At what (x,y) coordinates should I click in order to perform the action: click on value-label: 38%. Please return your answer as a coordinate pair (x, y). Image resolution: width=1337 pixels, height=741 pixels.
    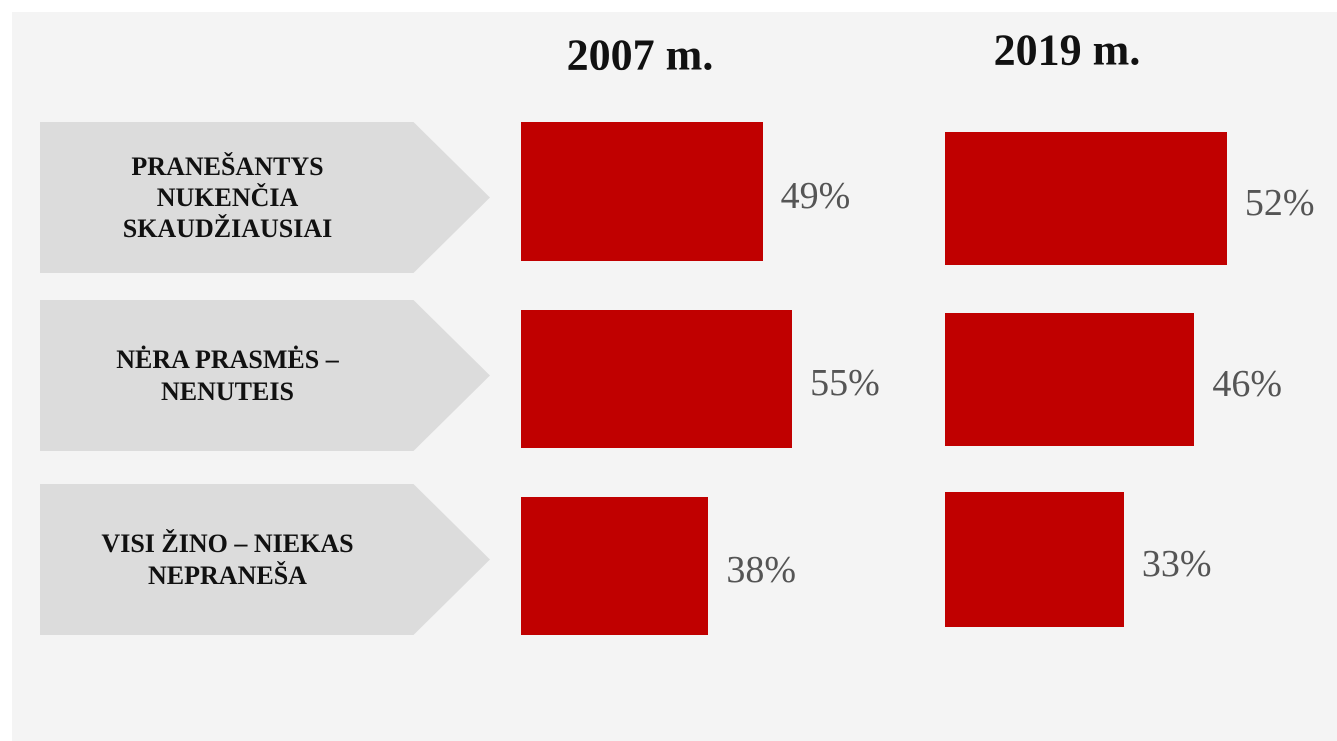
    Looking at the image, I should click on (761, 570).